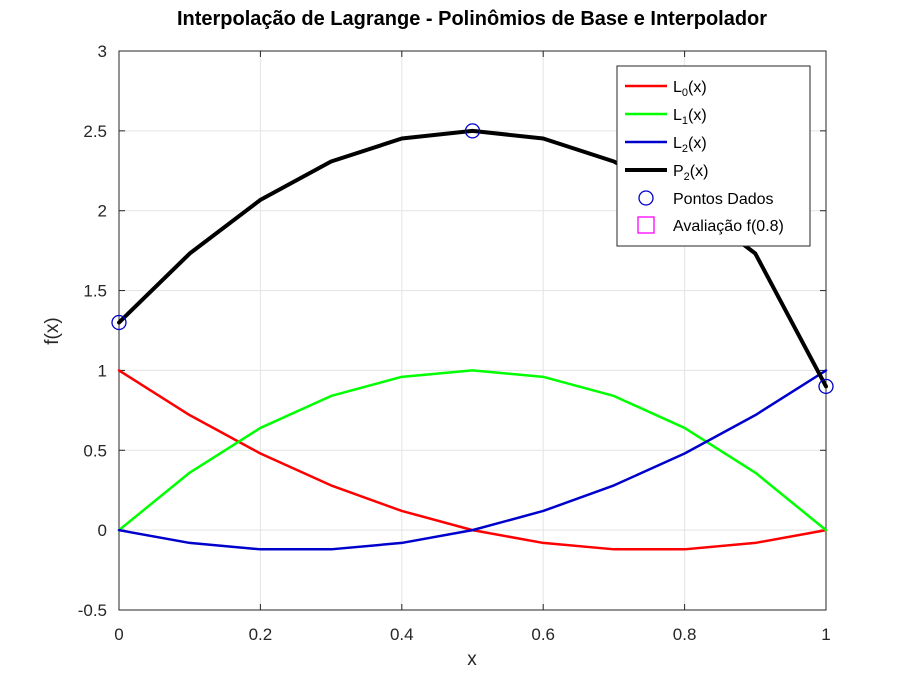 This screenshot has height=685, width=913. Describe the element at coordinates (102, 530) in the screenshot. I see `y-tick-label: 0` at that location.